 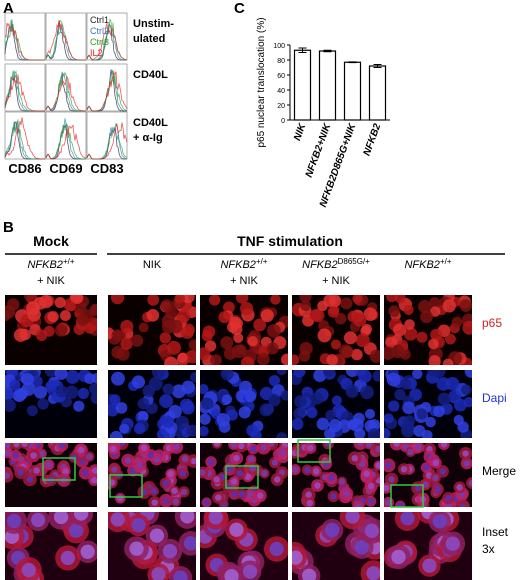 I want to click on column-header: NFKB2D865G/+, so click(x=336, y=264).